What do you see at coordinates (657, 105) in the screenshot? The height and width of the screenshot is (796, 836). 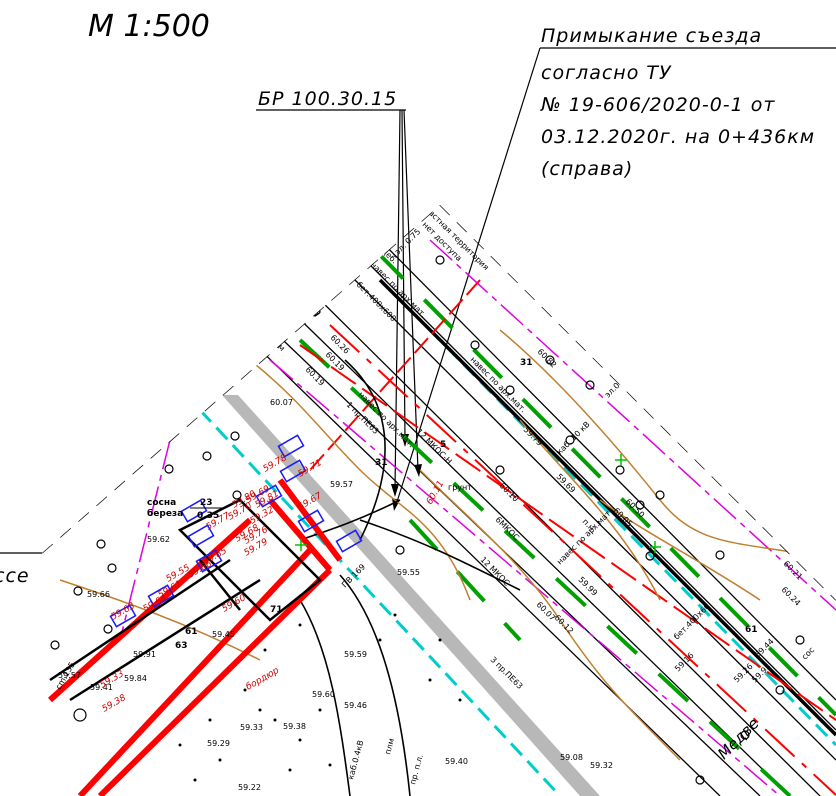 I see `junction-line-3: № 19-606/2020-0-1 от` at bounding box center [657, 105].